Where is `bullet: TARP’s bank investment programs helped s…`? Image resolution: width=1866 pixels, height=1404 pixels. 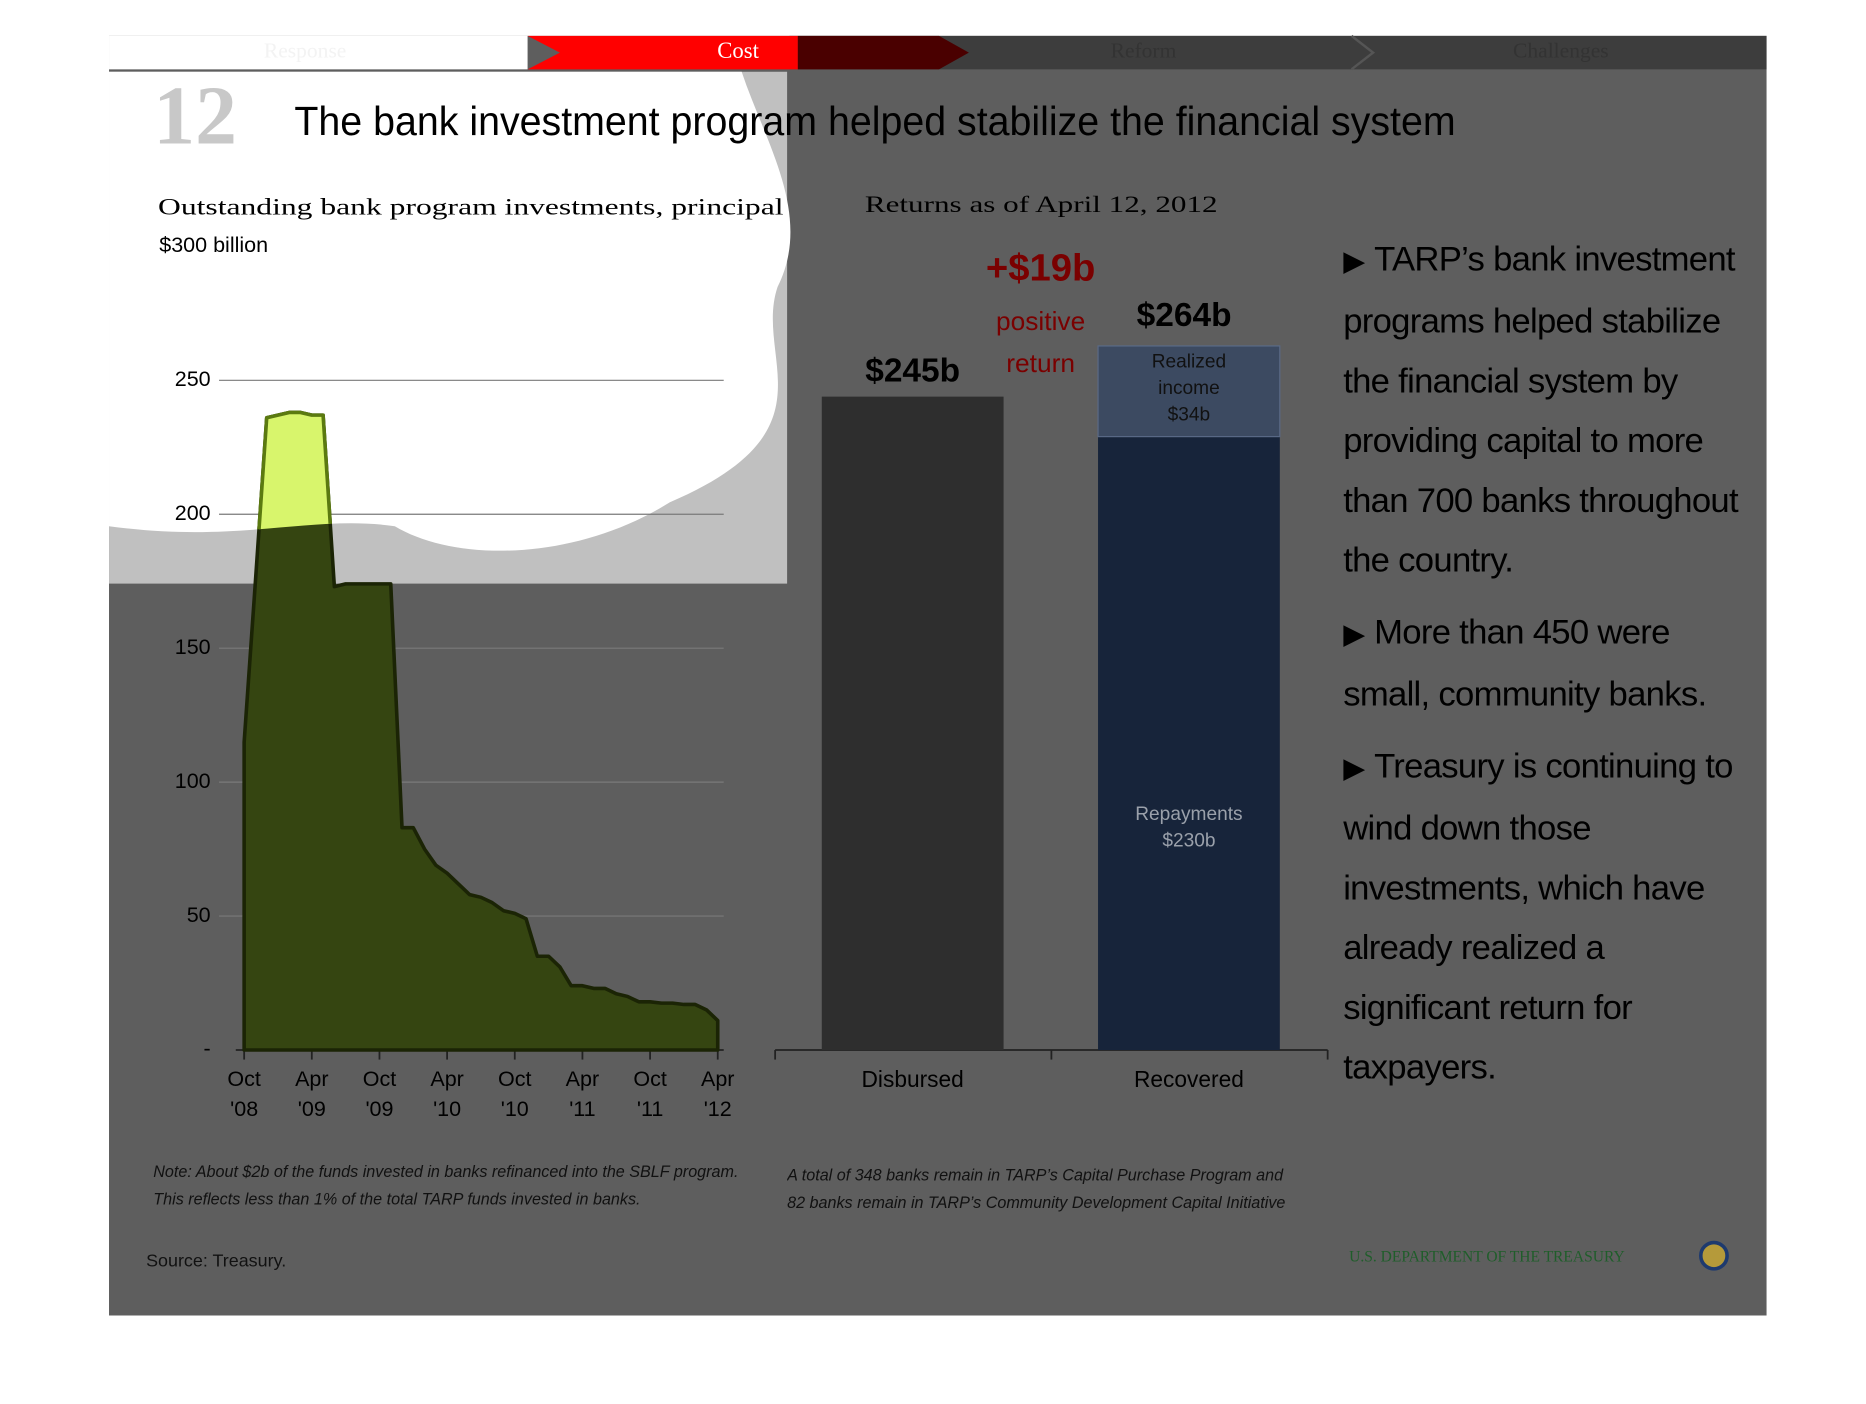
bullet: TARP’s bank investment programs helped s… is located at coordinates (1543, 410).